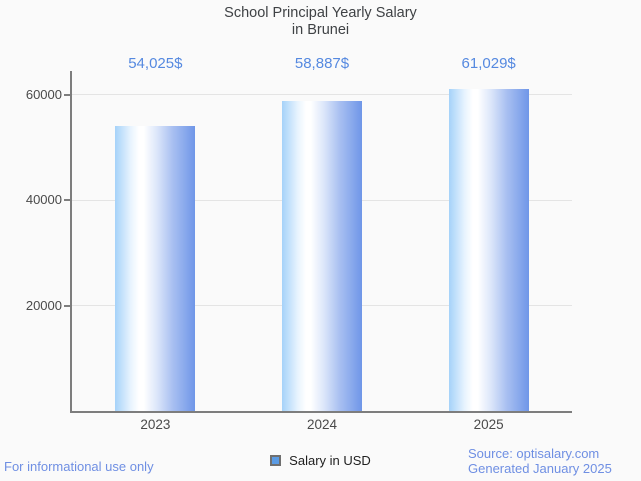  I want to click on chart-title: School Principal Yearly Salary in Brunei, so click(320, 22).